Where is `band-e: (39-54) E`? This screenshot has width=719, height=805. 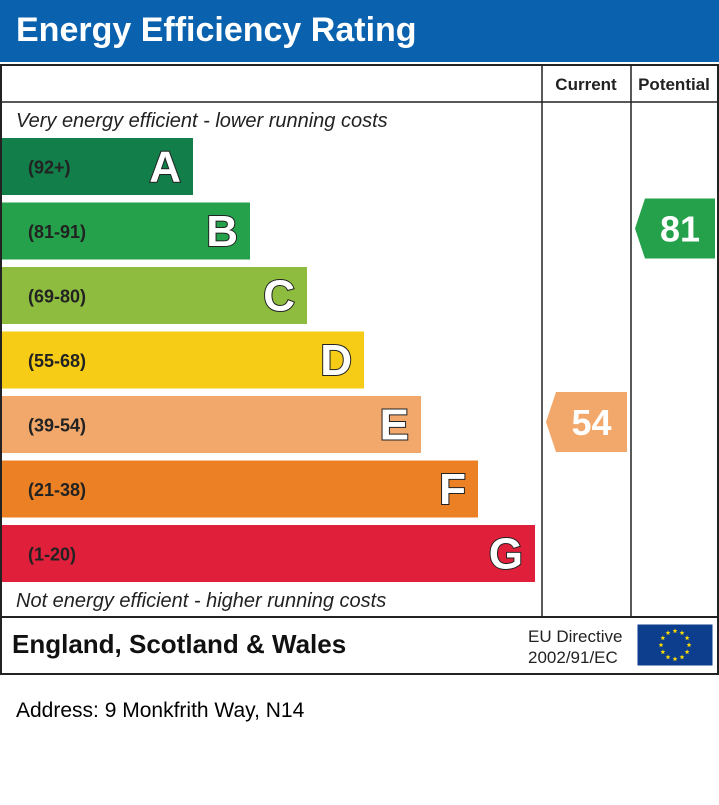
band-e: (39-54) E is located at coordinates (211, 424).